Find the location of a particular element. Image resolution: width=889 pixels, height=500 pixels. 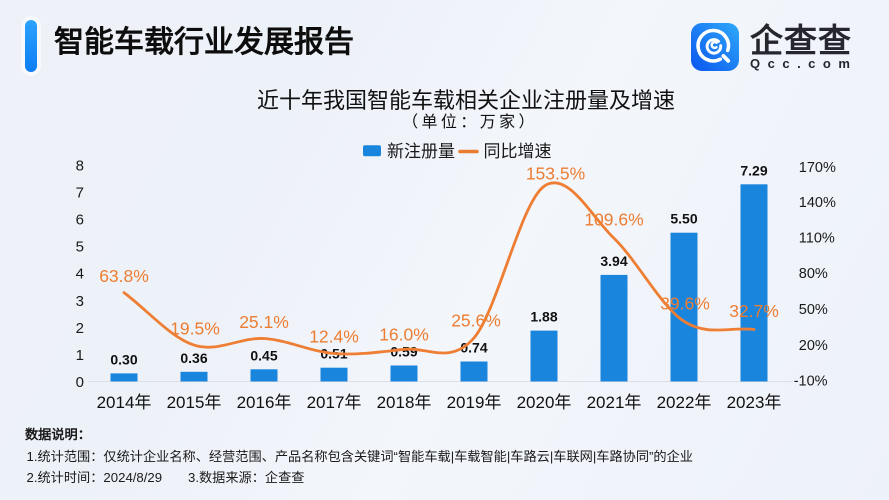

svg-text: 1 is located at coordinates (80, 355).